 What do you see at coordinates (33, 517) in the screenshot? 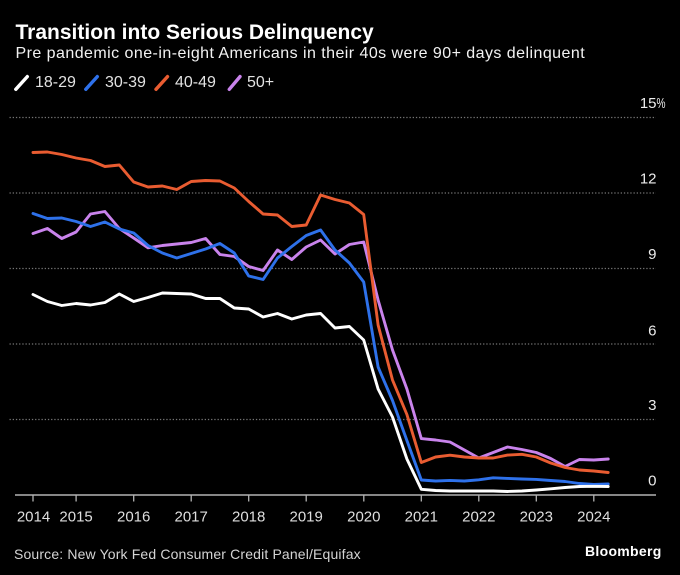
I see `svg-text: 2014` at bounding box center [33, 517].